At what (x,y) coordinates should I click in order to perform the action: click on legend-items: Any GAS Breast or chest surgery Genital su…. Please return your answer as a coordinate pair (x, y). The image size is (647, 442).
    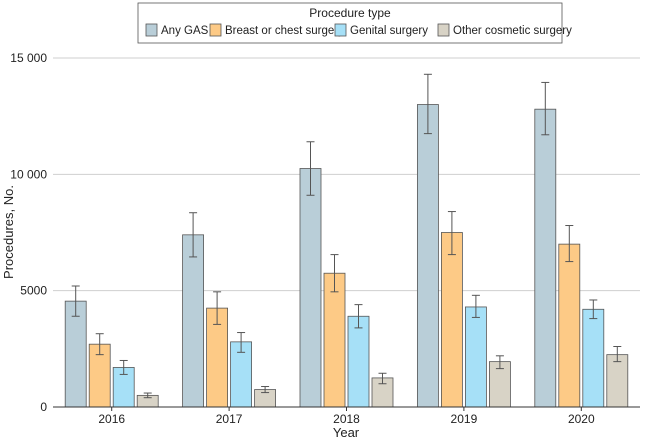
    Looking at the image, I should click on (358, 30).